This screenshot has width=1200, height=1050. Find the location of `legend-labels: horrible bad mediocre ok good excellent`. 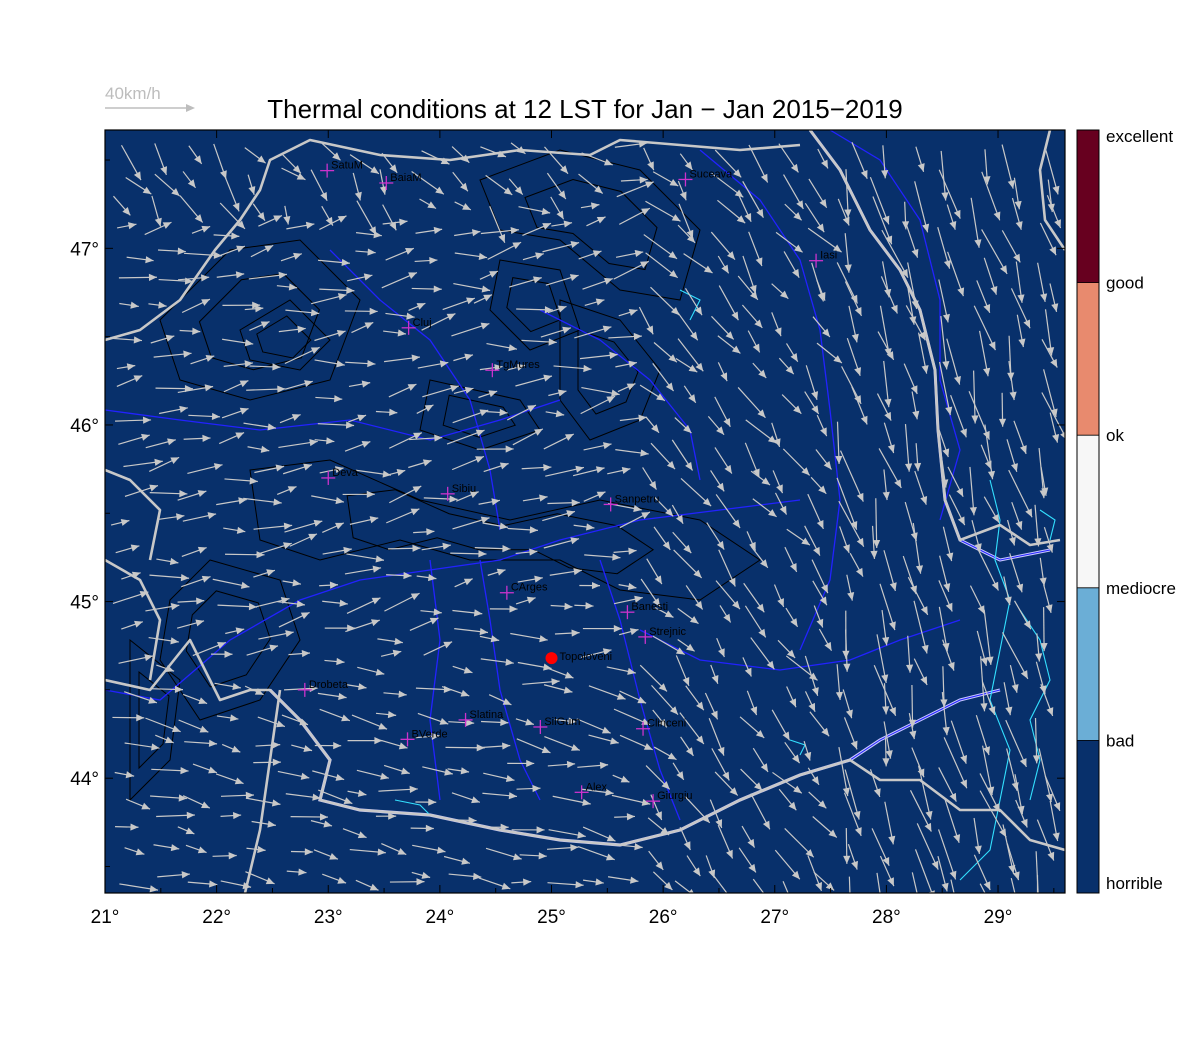

legend-labels: horrible bad mediocre ok good excellent is located at coordinates (1126, 510).